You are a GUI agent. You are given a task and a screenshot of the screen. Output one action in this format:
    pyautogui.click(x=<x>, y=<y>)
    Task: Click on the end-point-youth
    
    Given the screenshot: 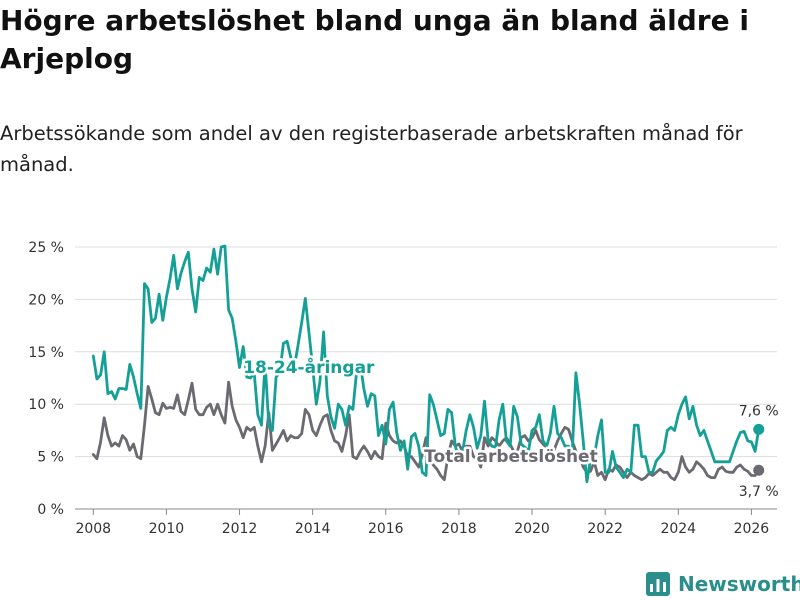 What is the action you would take?
    pyautogui.click(x=759, y=429)
    